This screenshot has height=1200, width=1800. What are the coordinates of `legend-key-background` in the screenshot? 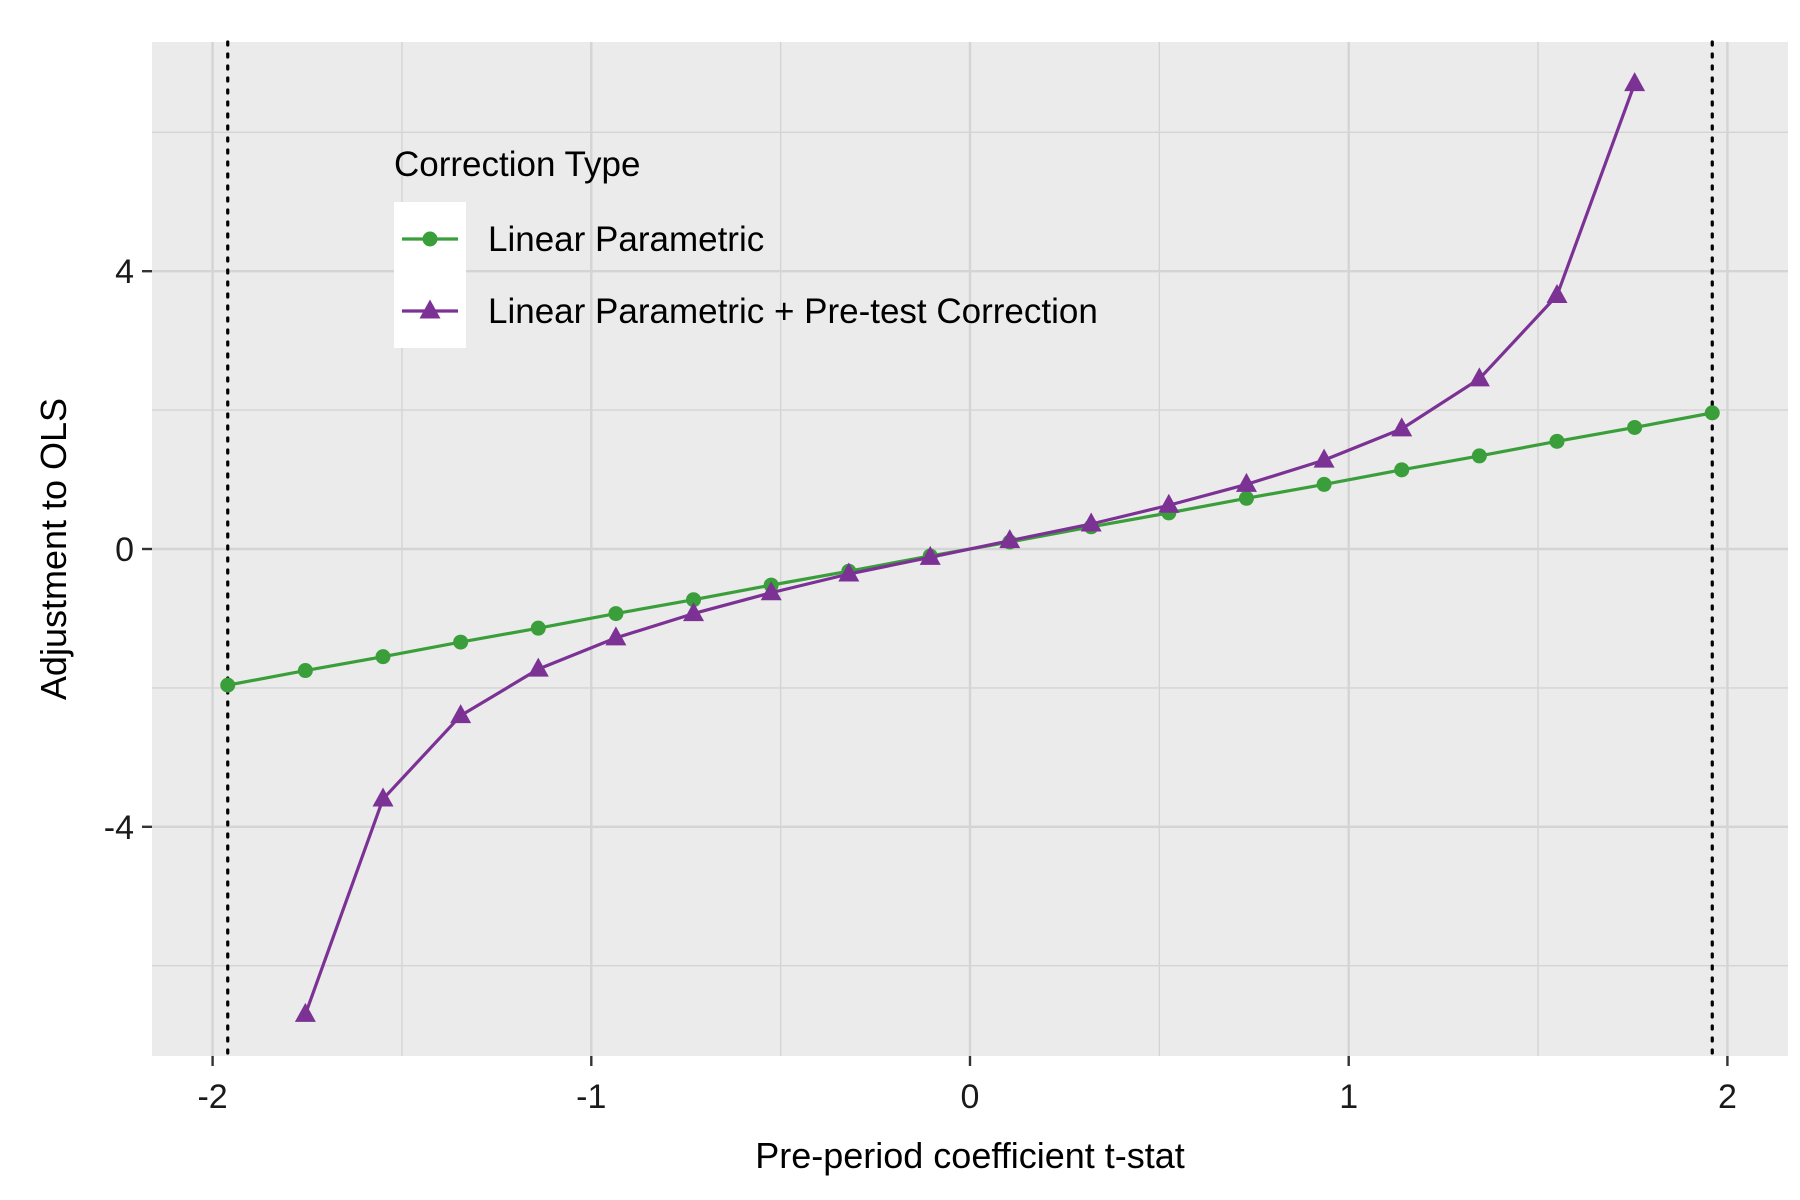 It's located at (430, 275).